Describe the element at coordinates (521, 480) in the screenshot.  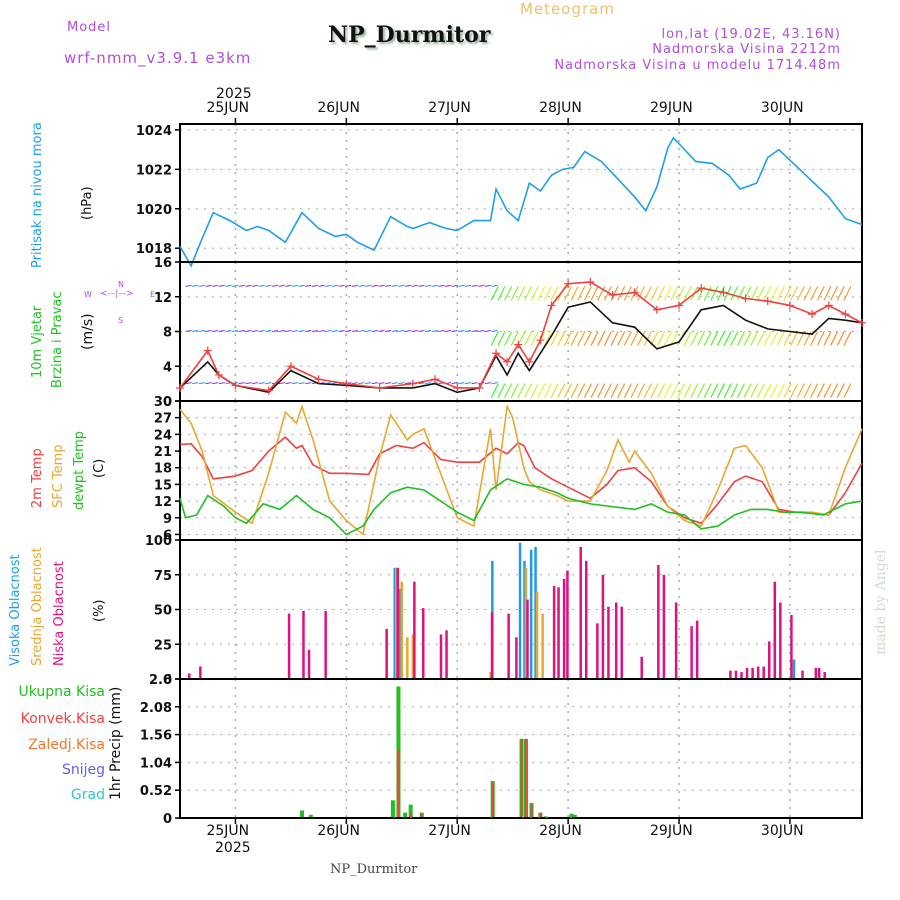
I see `series-line-2m-temp` at that location.